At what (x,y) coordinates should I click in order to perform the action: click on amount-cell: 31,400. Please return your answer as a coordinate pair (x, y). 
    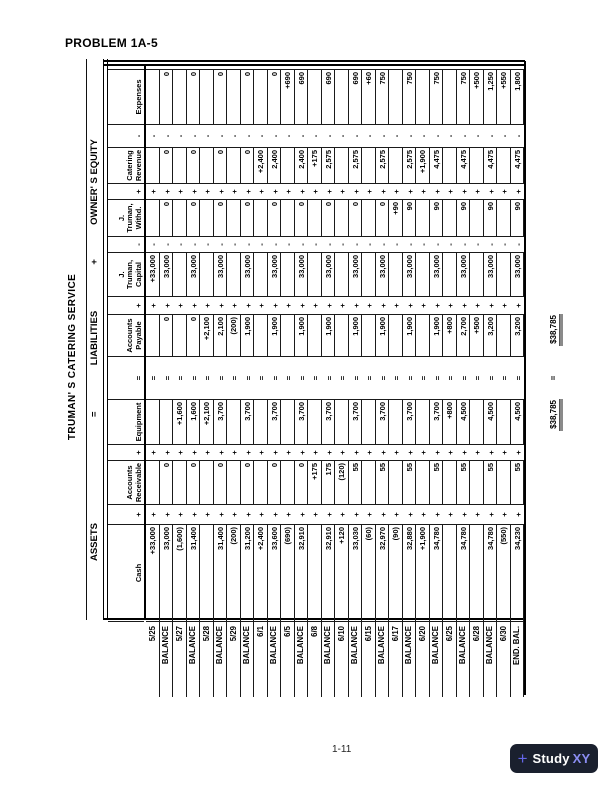
    Looking at the image, I should click on (220, 573).